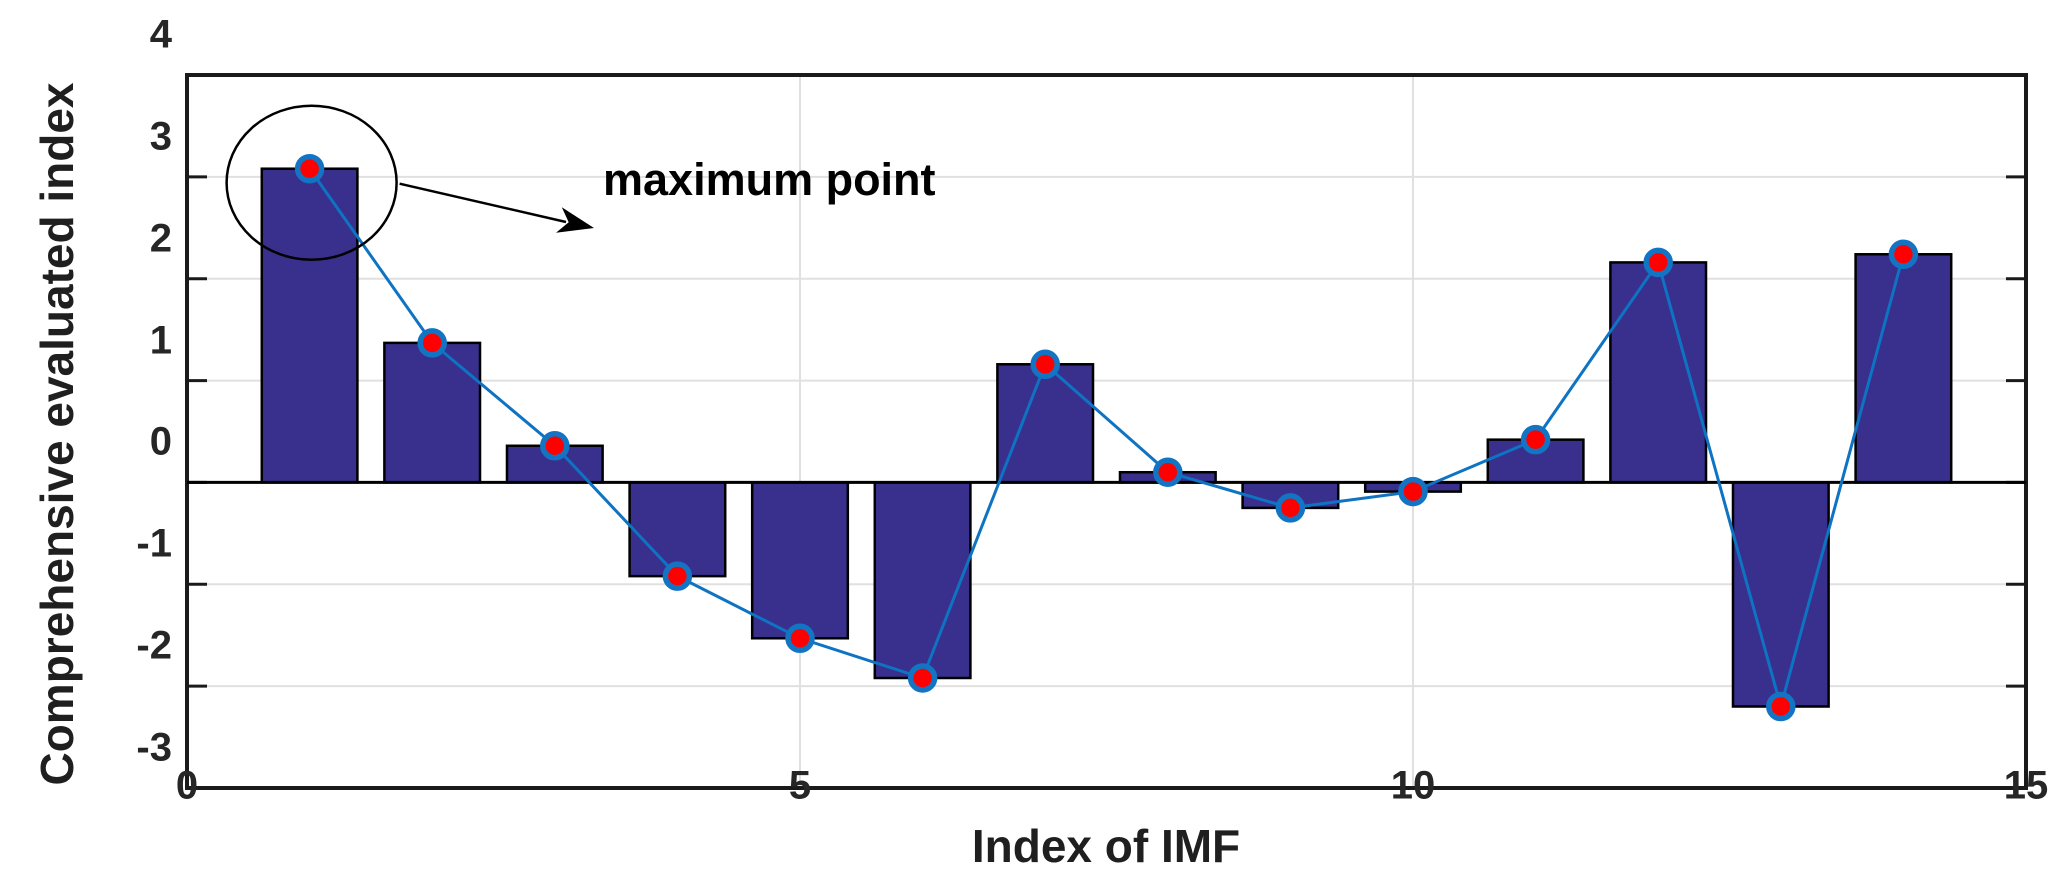 This screenshot has width=2059, height=879. I want to click on x-tick-label: 10, so click(1413, 785).